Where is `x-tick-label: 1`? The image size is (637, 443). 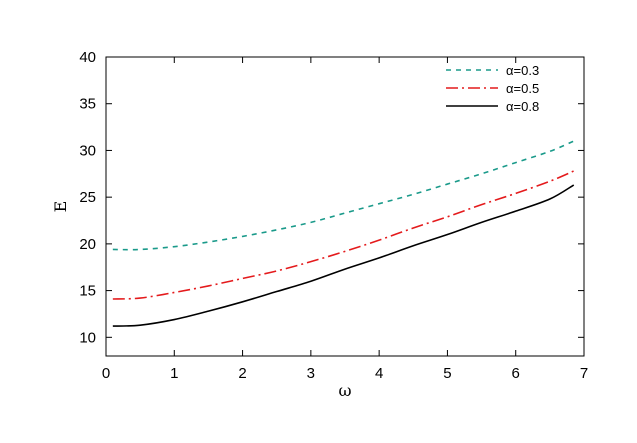 x-tick-label: 1 is located at coordinates (174, 373).